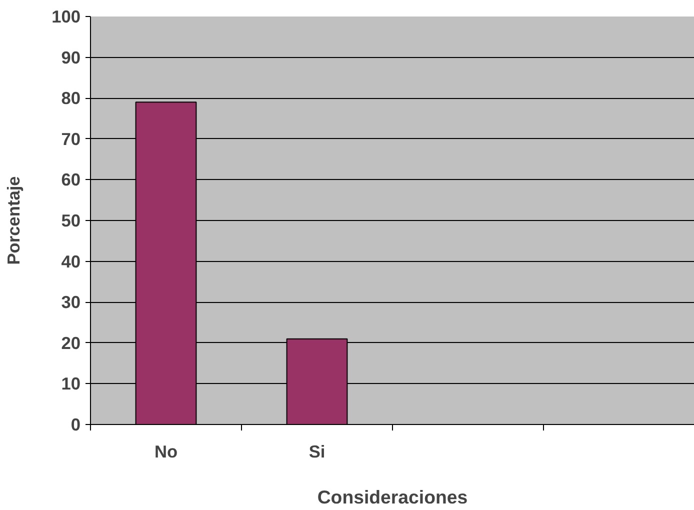 The image size is (694, 510). What do you see at coordinates (317, 452) in the screenshot?
I see `x-tick-label: Si` at bounding box center [317, 452].